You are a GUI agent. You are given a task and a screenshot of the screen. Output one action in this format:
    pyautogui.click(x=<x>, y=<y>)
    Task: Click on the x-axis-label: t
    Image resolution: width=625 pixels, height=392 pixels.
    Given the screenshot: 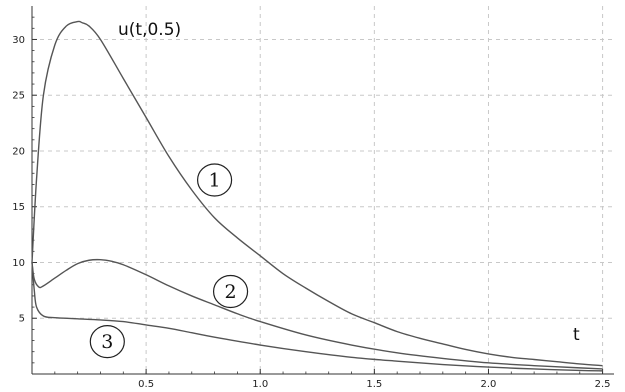 What is the action you would take?
    pyautogui.click(x=576, y=335)
    